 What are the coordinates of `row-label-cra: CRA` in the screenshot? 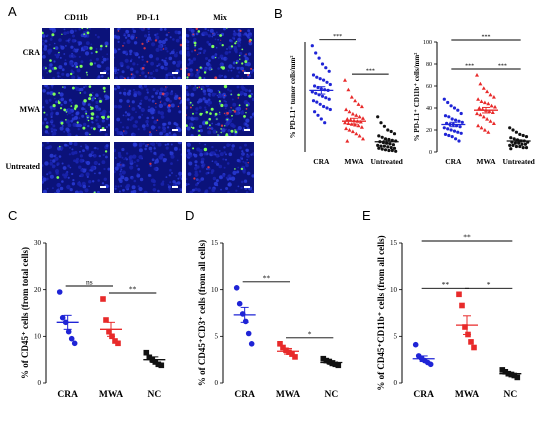 It's located at (31, 52).